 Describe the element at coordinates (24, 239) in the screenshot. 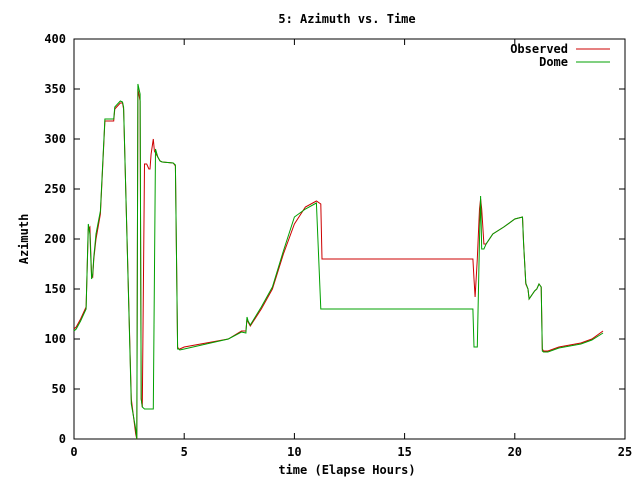

I see `y-axis-label: Azimuth` at that location.